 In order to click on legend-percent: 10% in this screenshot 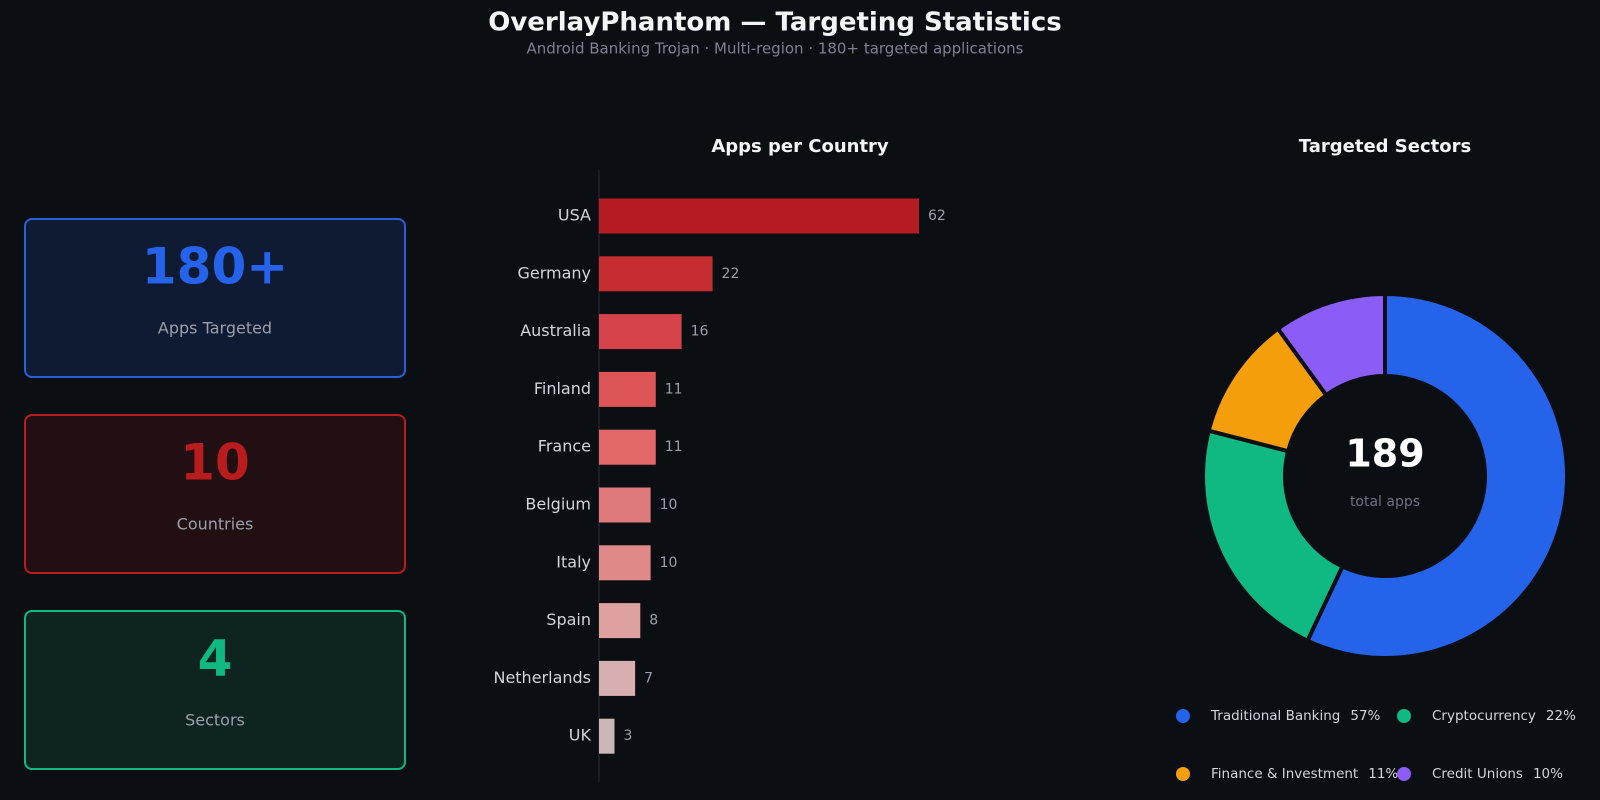, I will do `click(1548, 774)`.